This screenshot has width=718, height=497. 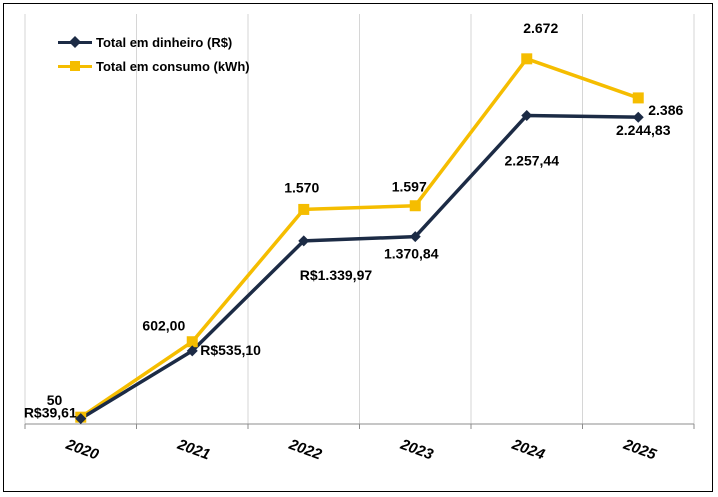 What do you see at coordinates (359, 426) in the screenshot?
I see `x-axis` at bounding box center [359, 426].